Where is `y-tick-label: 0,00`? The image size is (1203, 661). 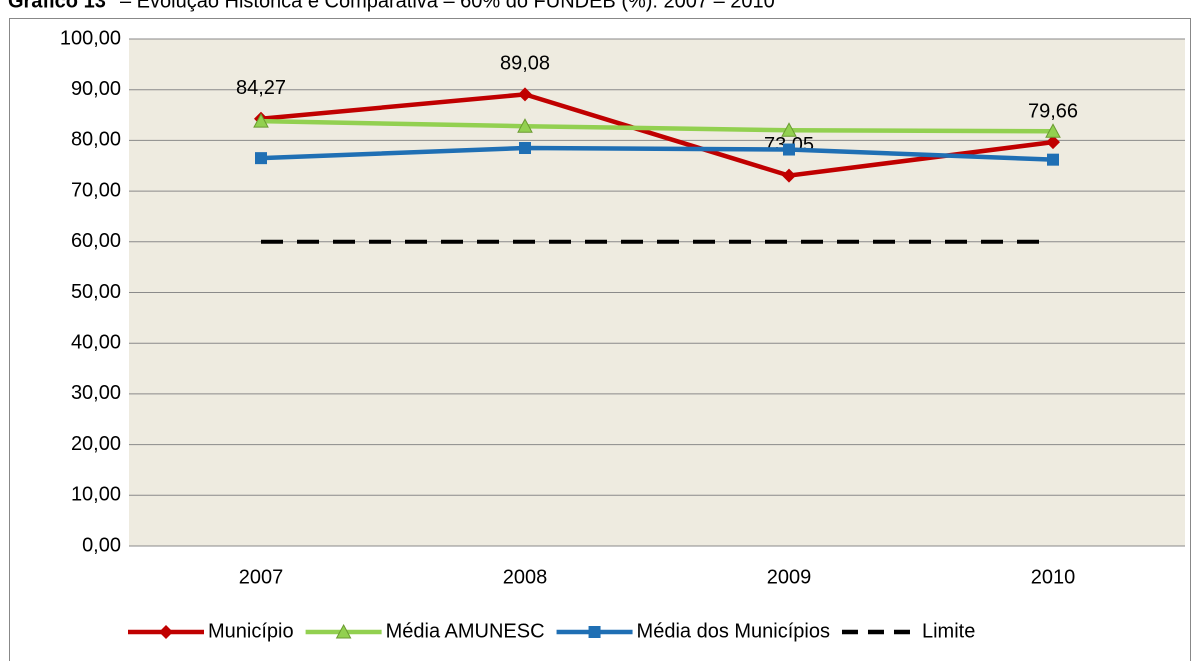 y-tick-label: 0,00 is located at coordinates (101, 545).